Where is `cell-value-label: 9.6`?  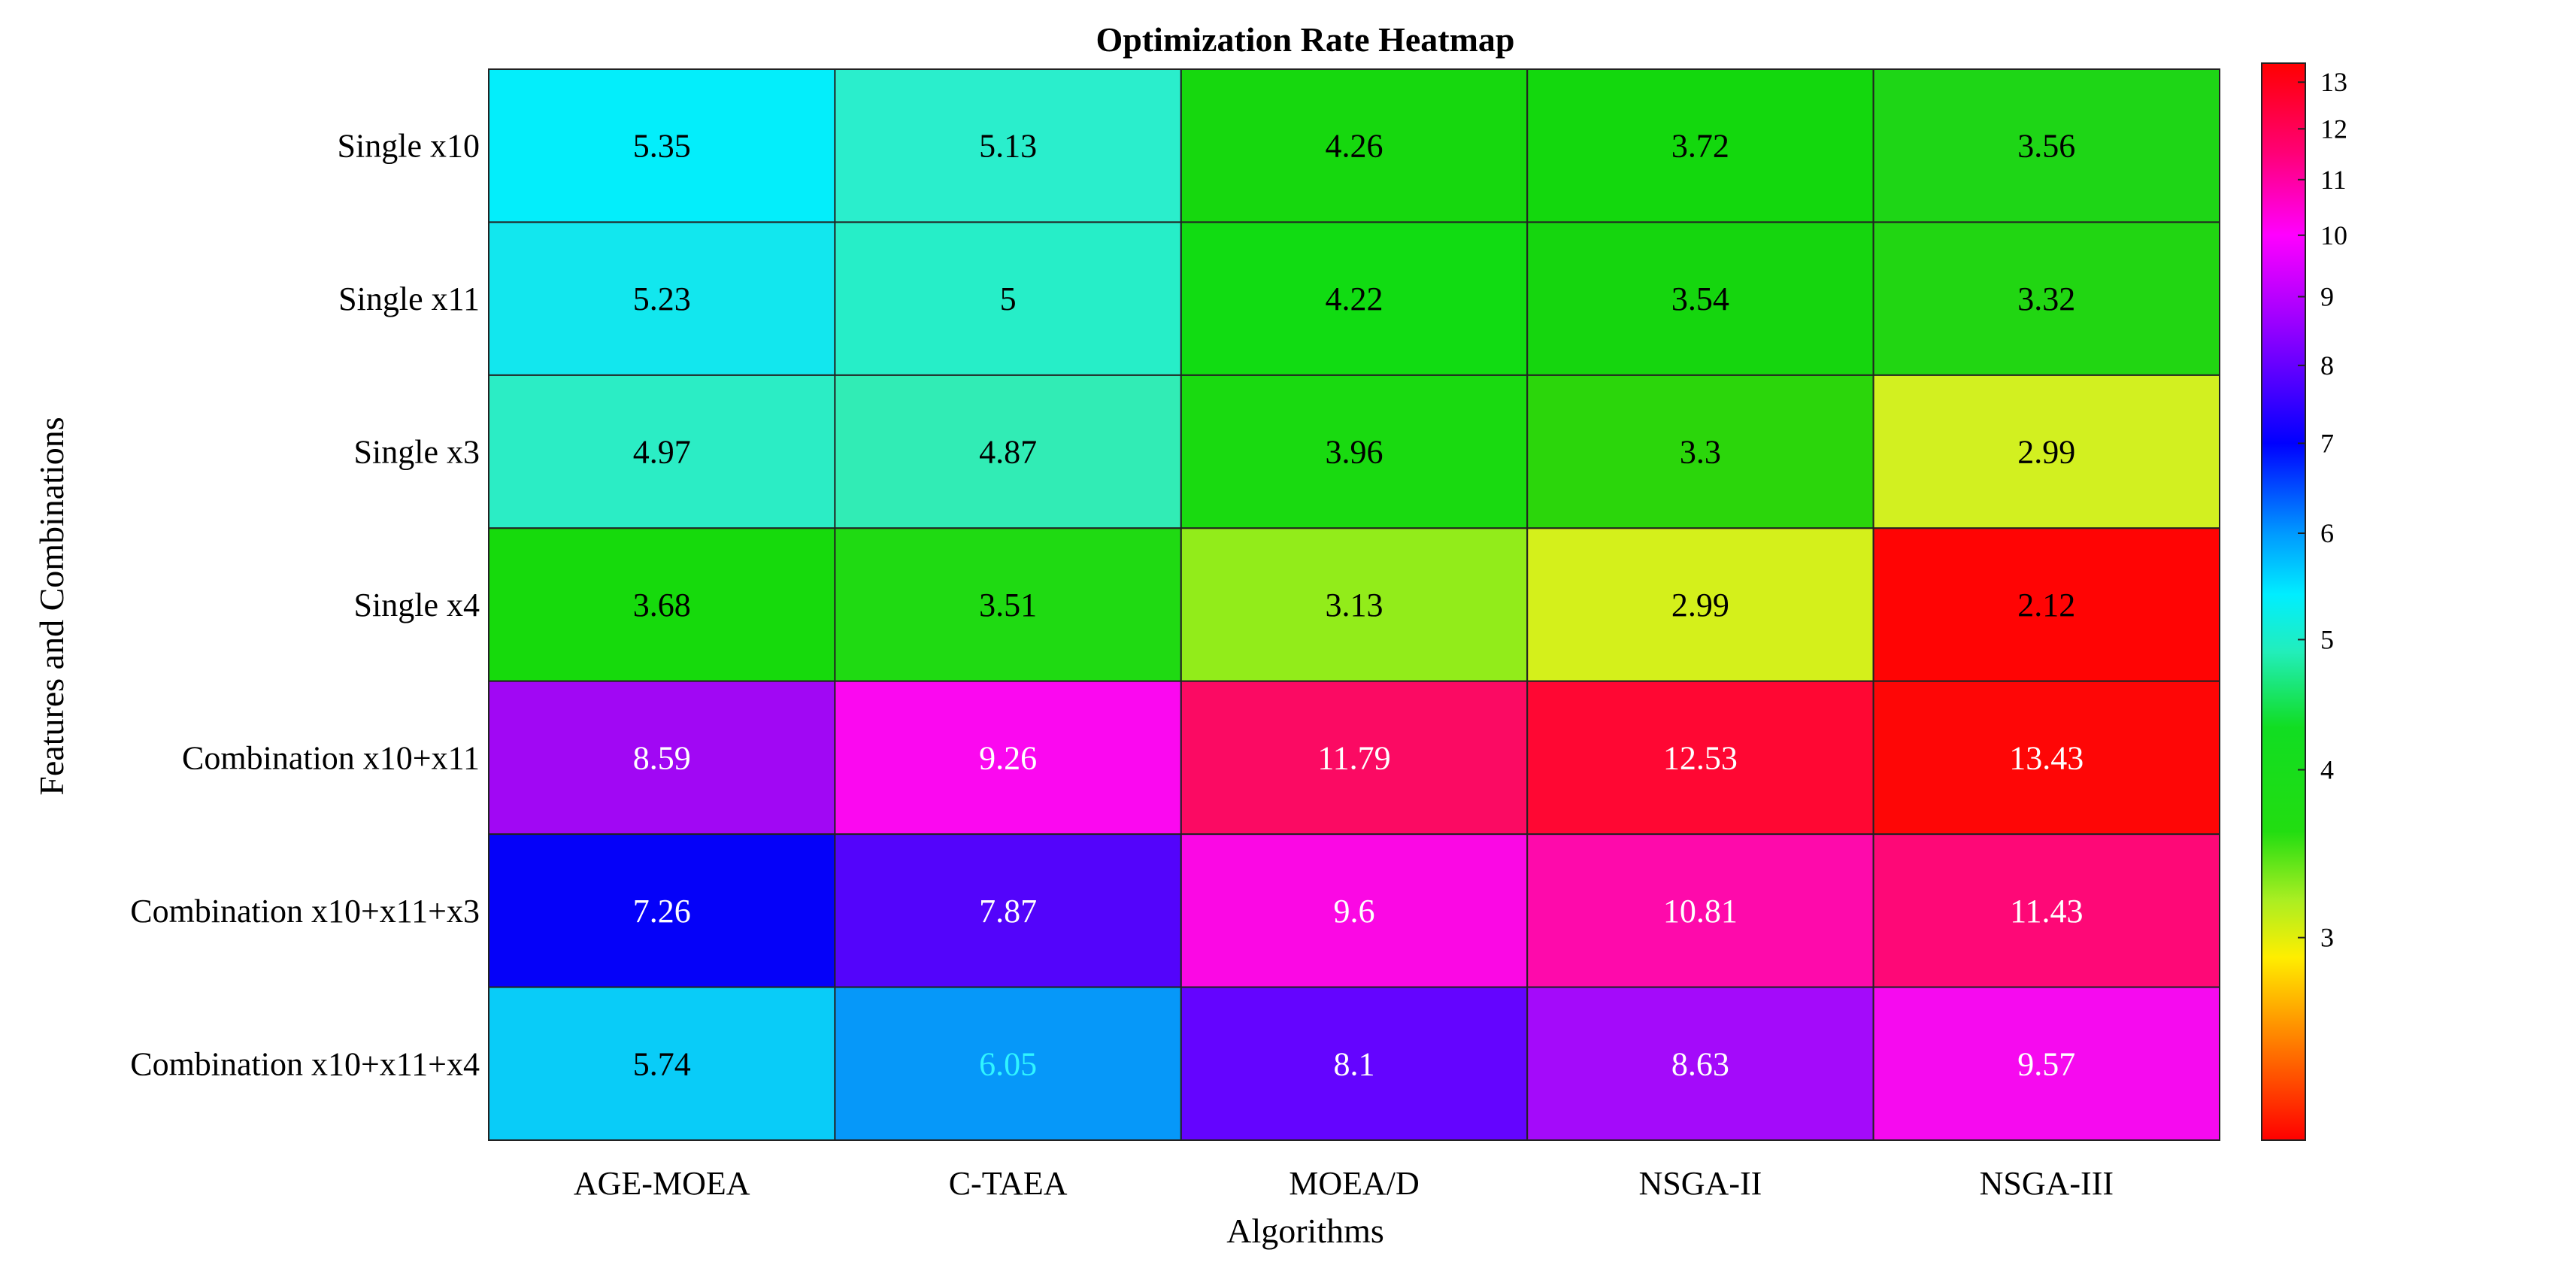 cell-value-label: 9.6 is located at coordinates (1354, 911).